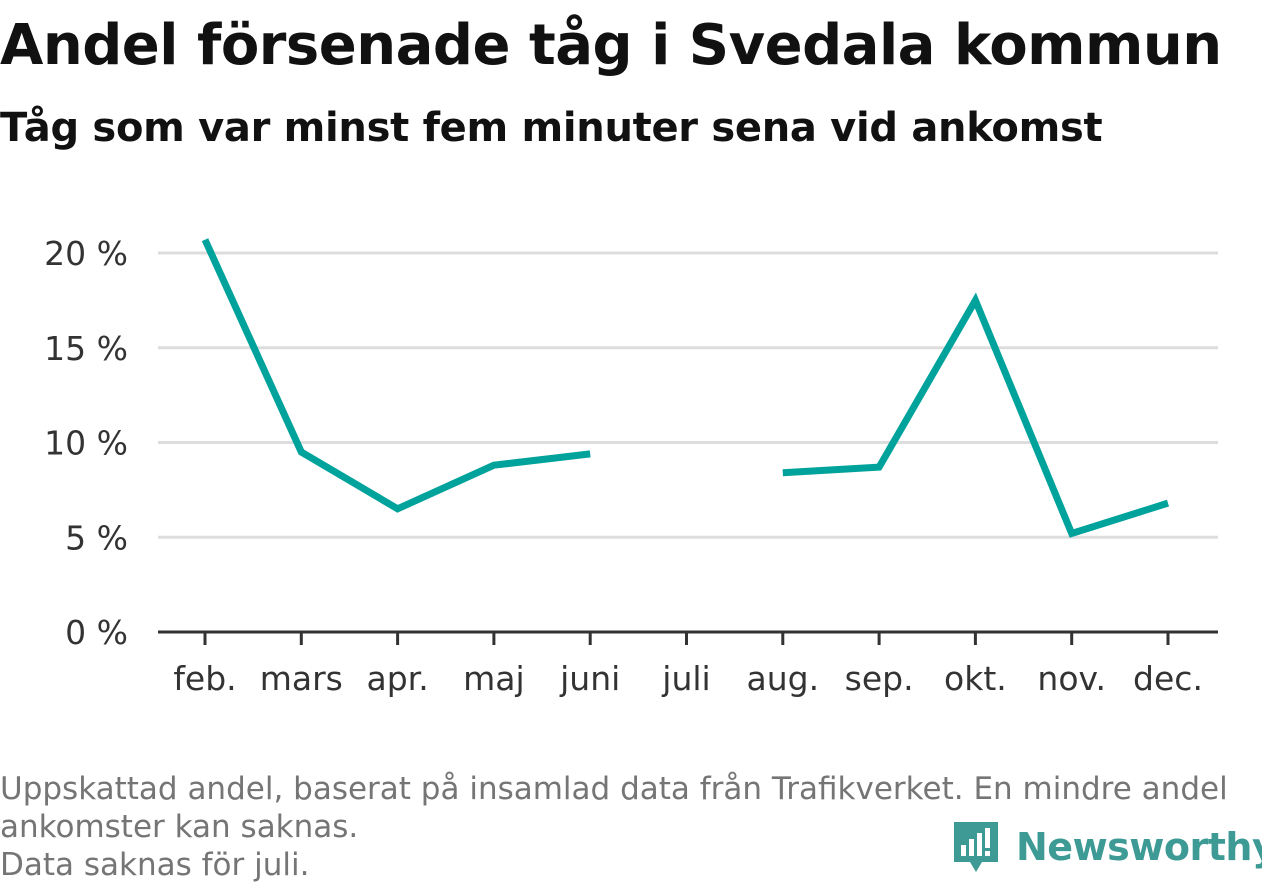 This screenshot has height=884, width=1262. Describe the element at coordinates (879, 678) in the screenshot. I see `x-tick-label: sep.` at that location.